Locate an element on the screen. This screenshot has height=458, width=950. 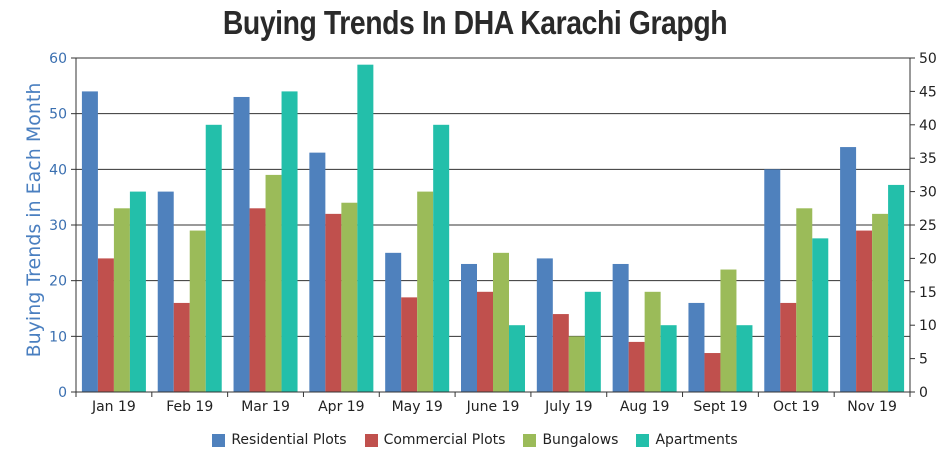
legend-item: Bungalows is located at coordinates (570, 440).